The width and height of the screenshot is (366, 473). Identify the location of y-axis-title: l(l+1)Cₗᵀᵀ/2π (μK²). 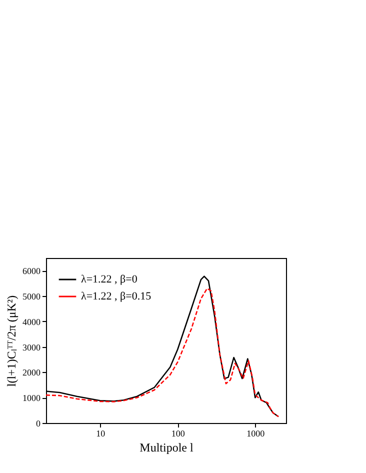
(11, 341).